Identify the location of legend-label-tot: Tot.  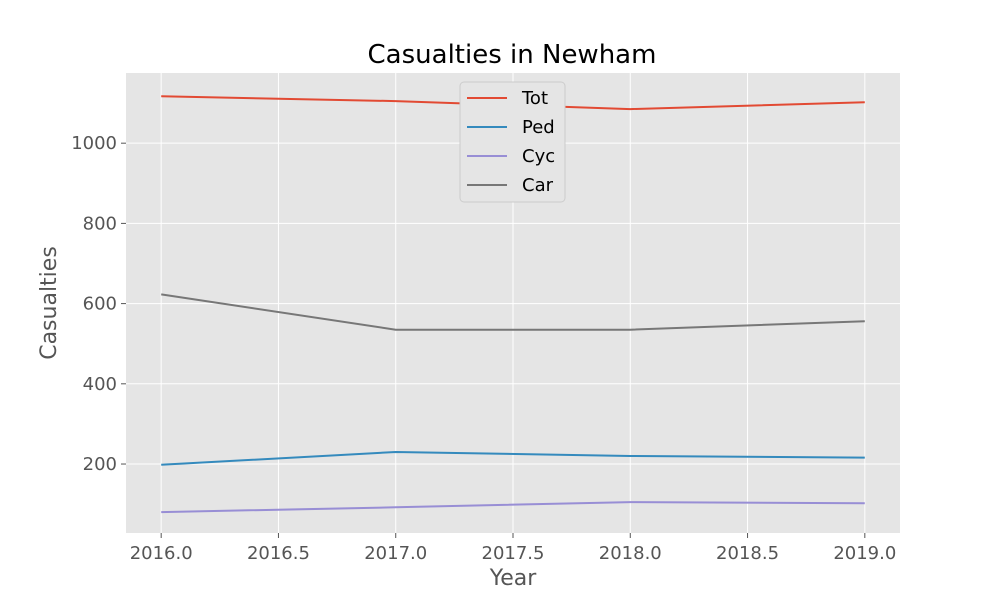
(534, 98).